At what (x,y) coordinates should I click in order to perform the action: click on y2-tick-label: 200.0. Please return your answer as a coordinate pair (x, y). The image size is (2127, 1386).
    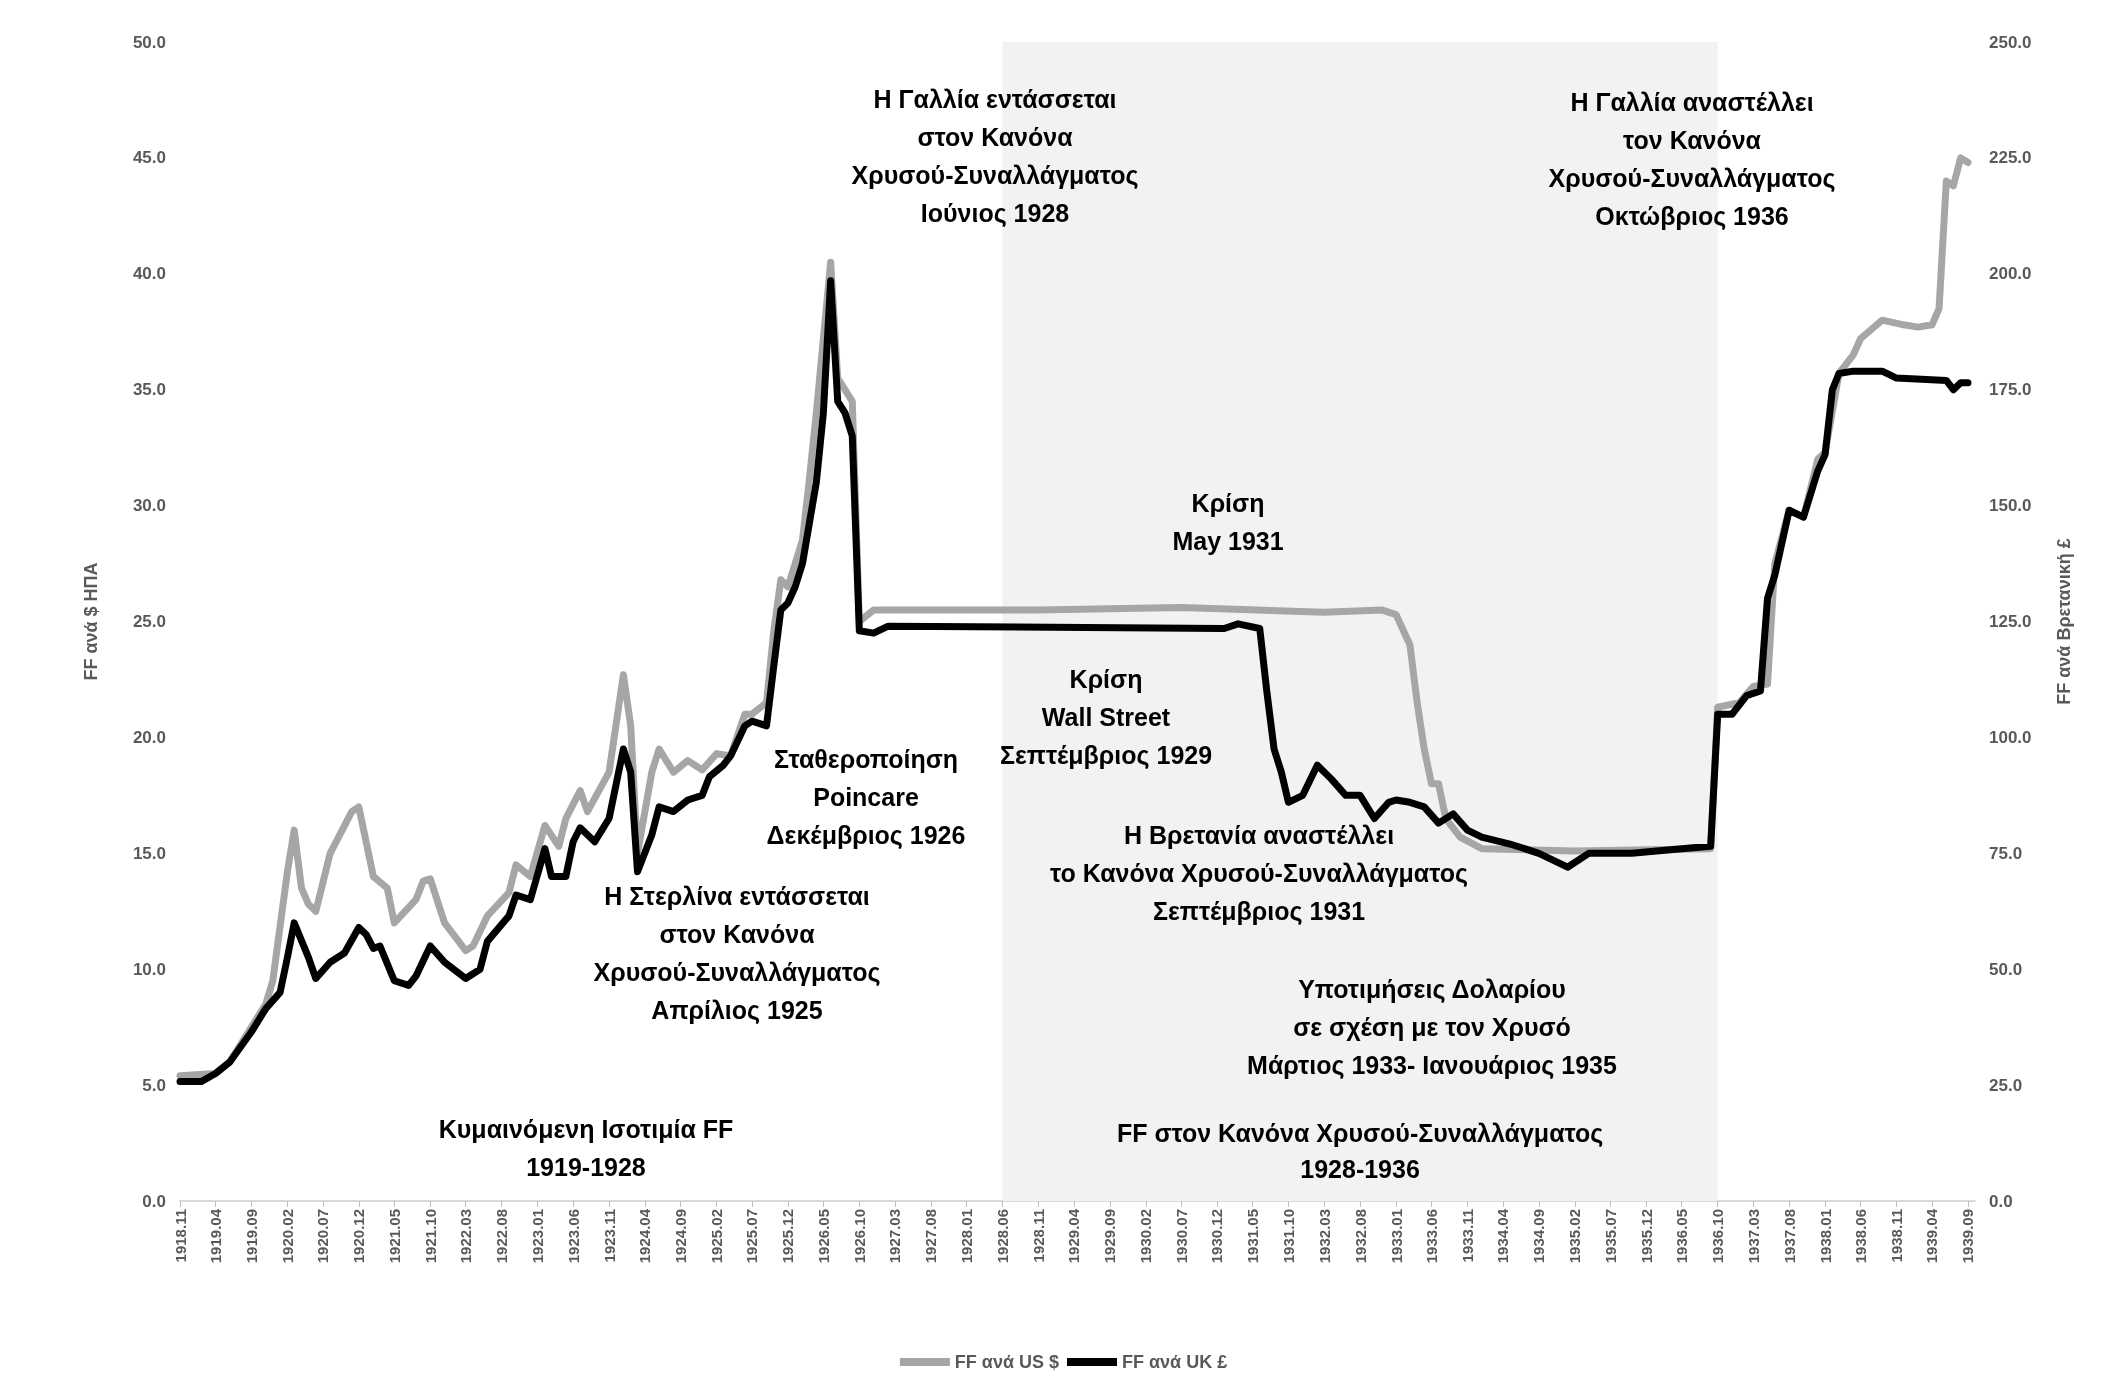
    Looking at the image, I should click on (2010, 274).